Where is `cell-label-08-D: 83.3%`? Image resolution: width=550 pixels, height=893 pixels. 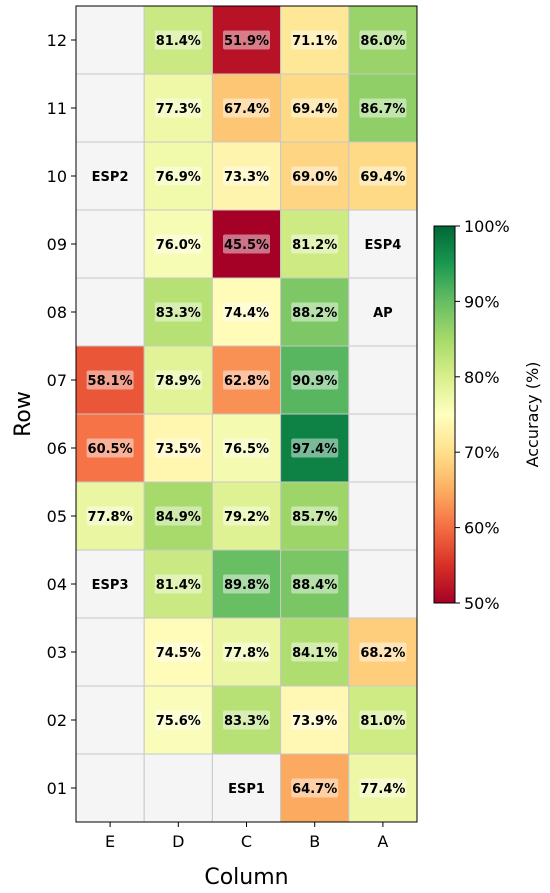
cell-label-08-D: 83.3% is located at coordinates (178, 313).